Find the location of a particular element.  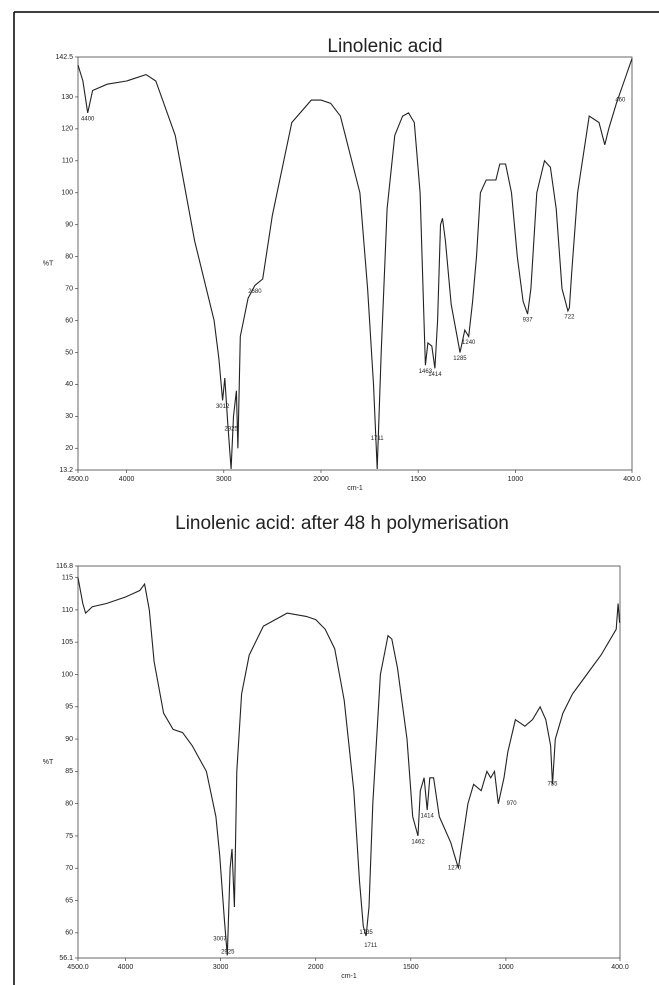

y-tick-label: 13.2 is located at coordinates (66, 470).